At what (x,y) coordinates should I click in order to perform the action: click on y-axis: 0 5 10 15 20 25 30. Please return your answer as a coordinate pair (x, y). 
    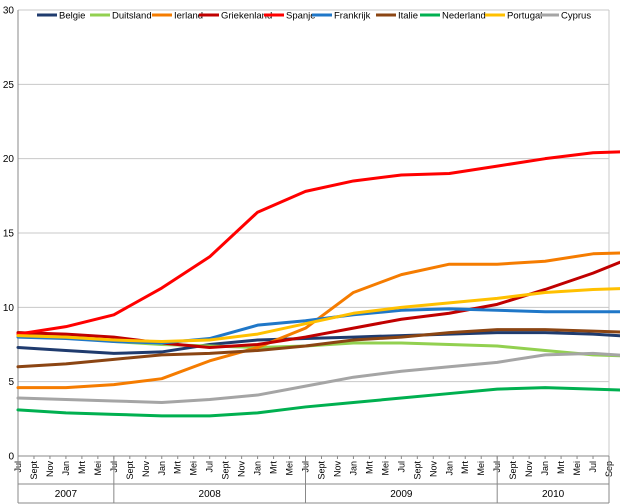
    Looking at the image, I should click on (11, 234).